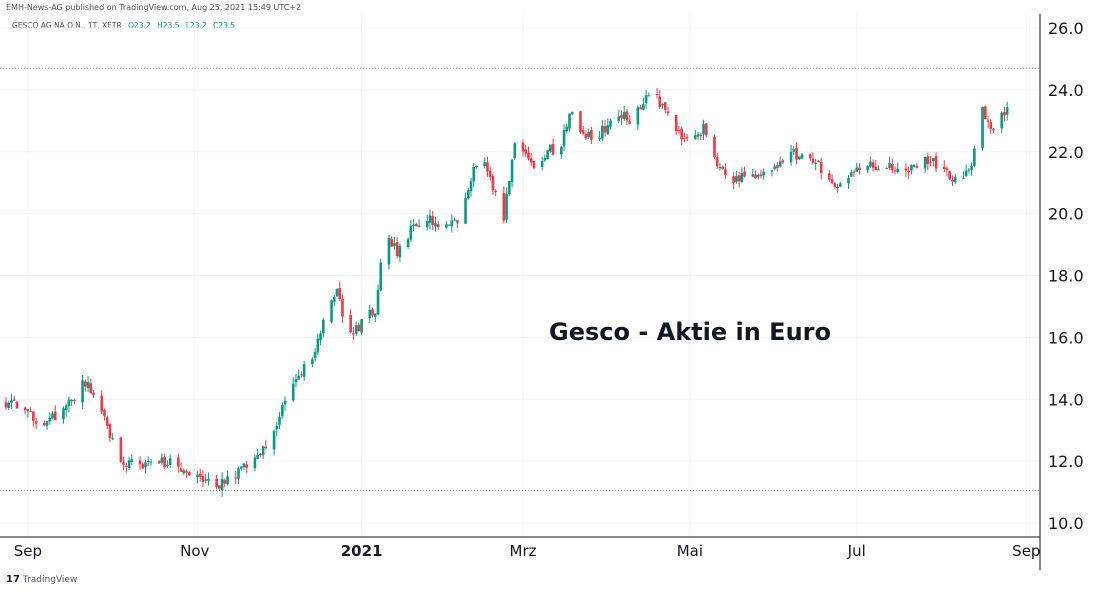 The image size is (1100, 591). What do you see at coordinates (1066, 214) in the screenshot?
I see `price-tick-label: 20.0` at bounding box center [1066, 214].